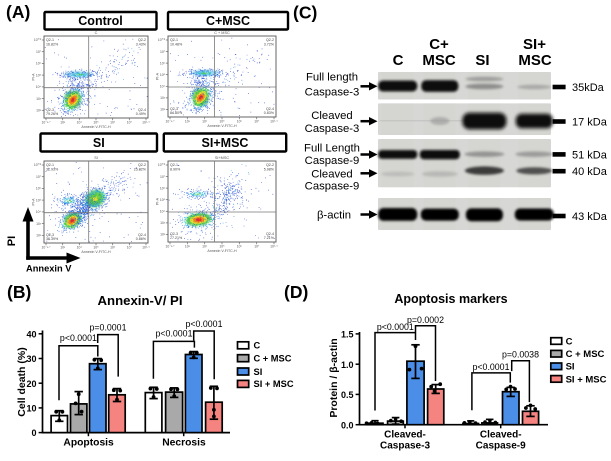 The image size is (611, 461). I want to click on svg-text: 84.80%, so click(176, 113).